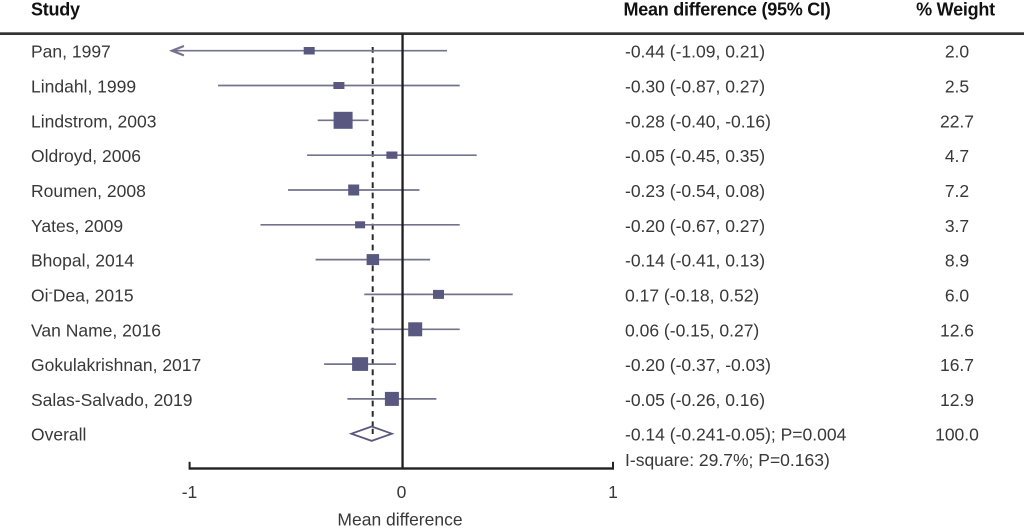  I want to click on svg-text: Roumen, 2008, so click(88, 191).